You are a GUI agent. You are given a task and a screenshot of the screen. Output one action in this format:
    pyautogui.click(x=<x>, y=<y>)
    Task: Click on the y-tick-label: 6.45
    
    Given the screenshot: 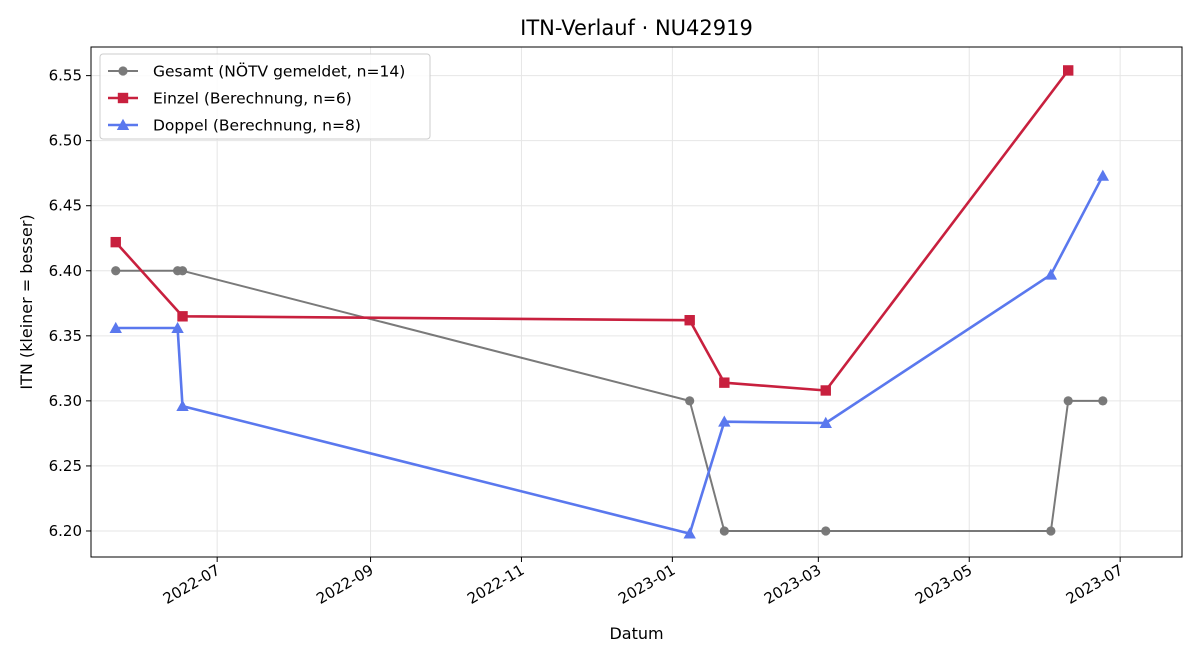 What is the action you would take?
    pyautogui.click(x=65, y=206)
    